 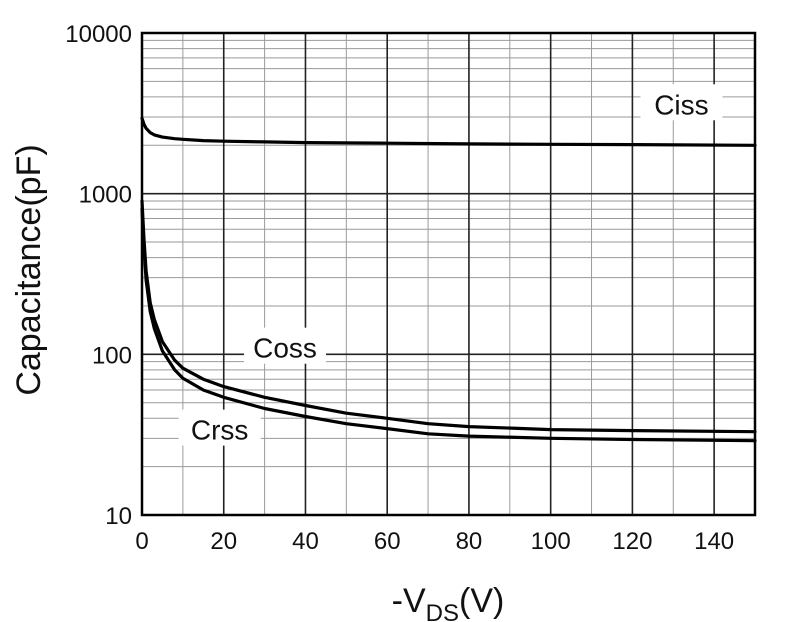 What do you see at coordinates (632, 541) in the screenshot?
I see `x-tick-label: 120` at bounding box center [632, 541].